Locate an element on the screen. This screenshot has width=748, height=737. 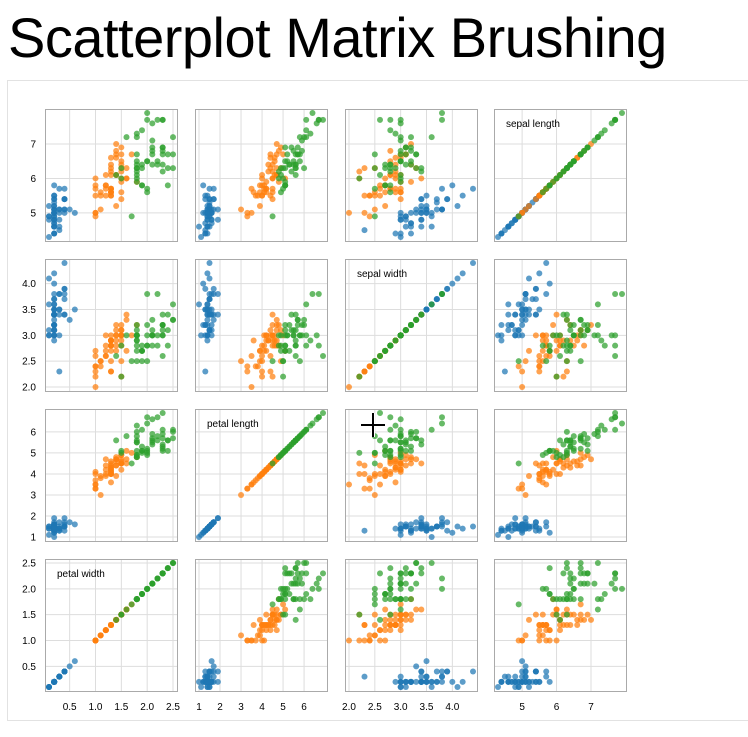
cell-sepal-width-vs-petal-length is located at coordinates (261, 325).